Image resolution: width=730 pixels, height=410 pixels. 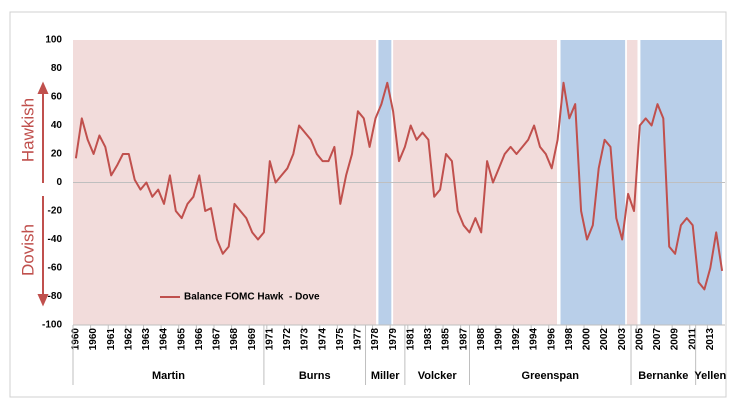 What do you see at coordinates (710, 339) in the screenshot?
I see `x-tick-label: 2013` at bounding box center [710, 339].